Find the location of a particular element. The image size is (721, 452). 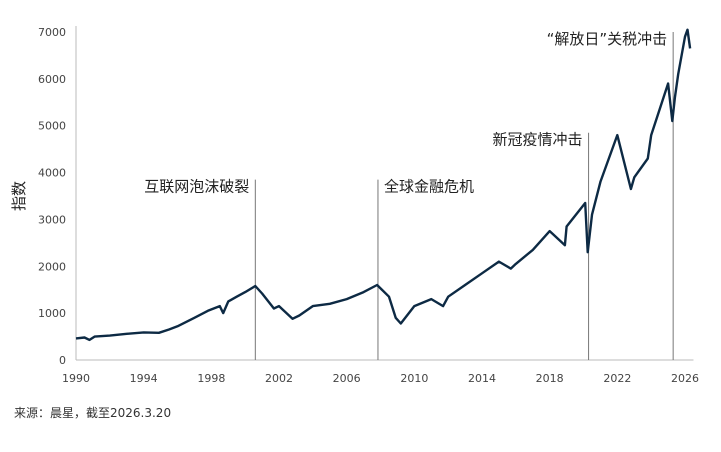

x-tick-label: 2022 is located at coordinates (617, 378).